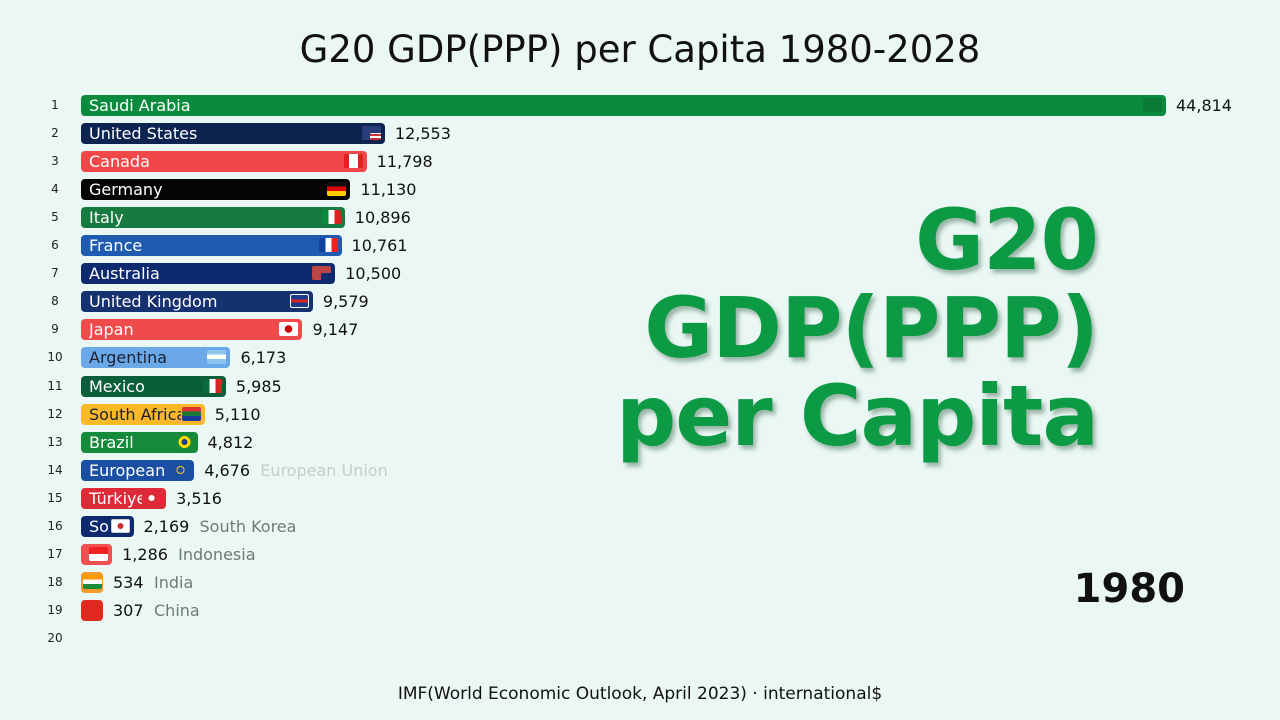 This screenshot has width=1280, height=720. Describe the element at coordinates (322, 273) in the screenshot. I see `australia-flag-icon` at that location.